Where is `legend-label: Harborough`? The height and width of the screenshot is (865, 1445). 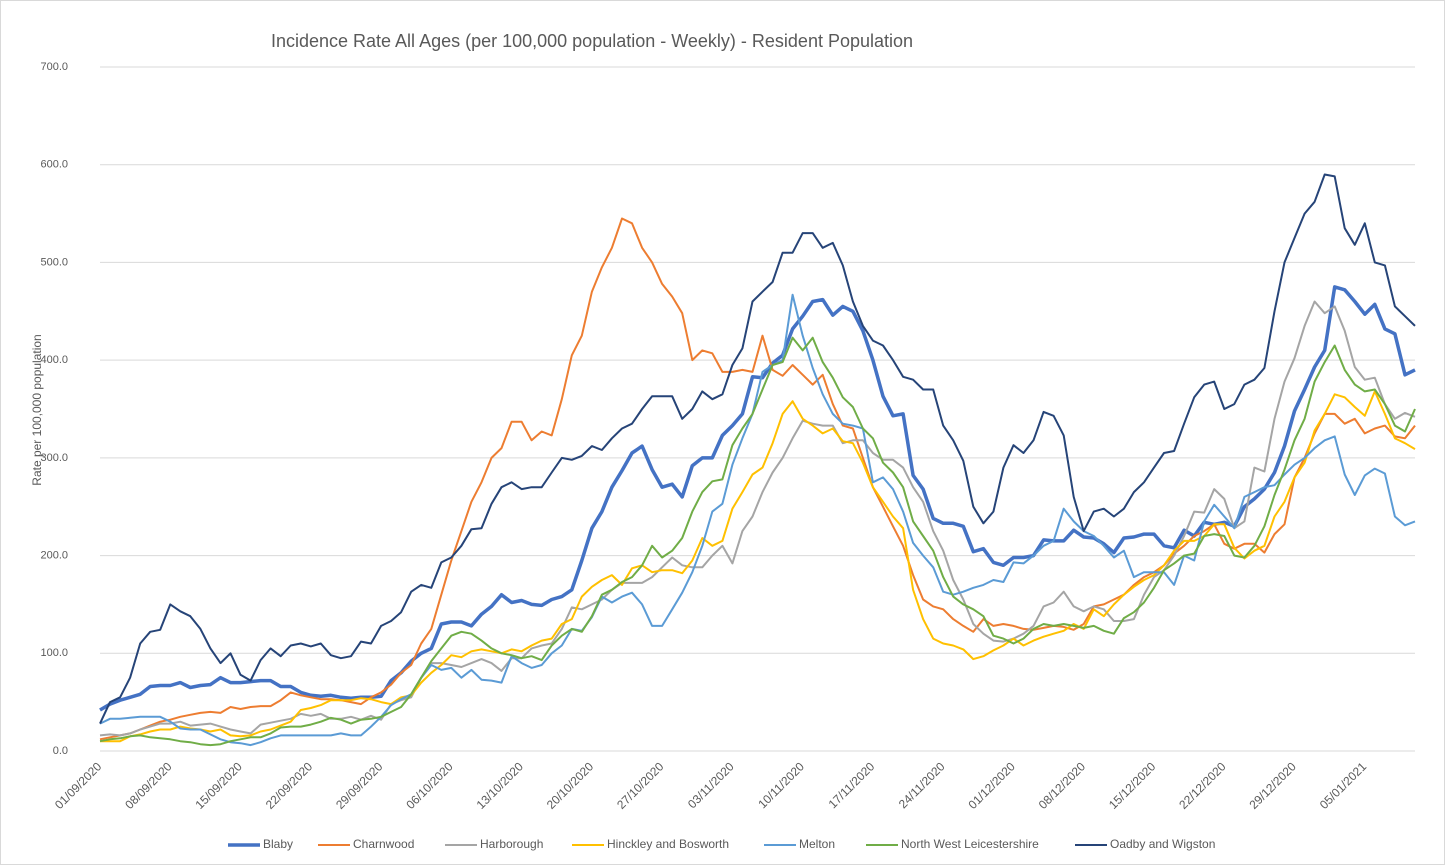 legend-label: Harborough is located at coordinates (511, 844).